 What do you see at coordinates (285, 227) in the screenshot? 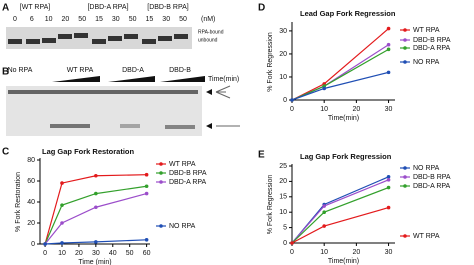
I see `y-tick-label: 5` at bounding box center [285, 227].